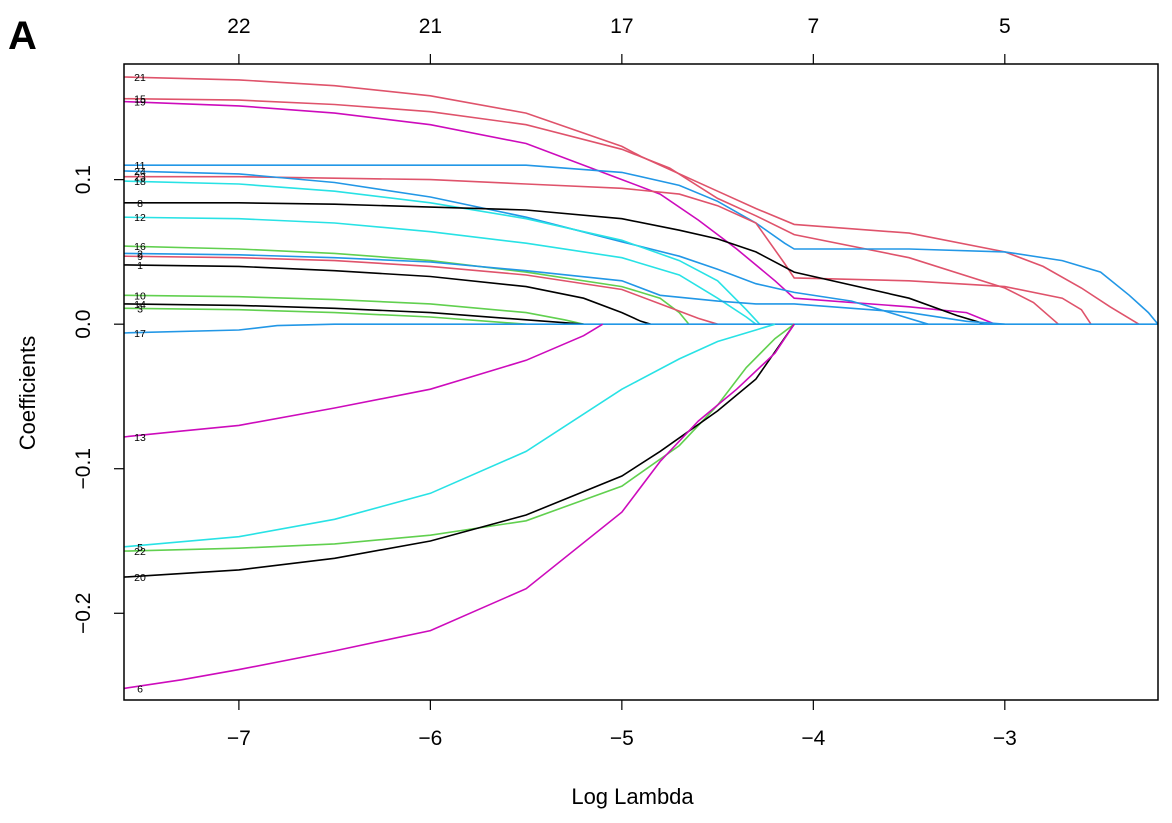  Describe the element at coordinates (140, 204) in the screenshot. I see `series-label-8: 8` at that location.